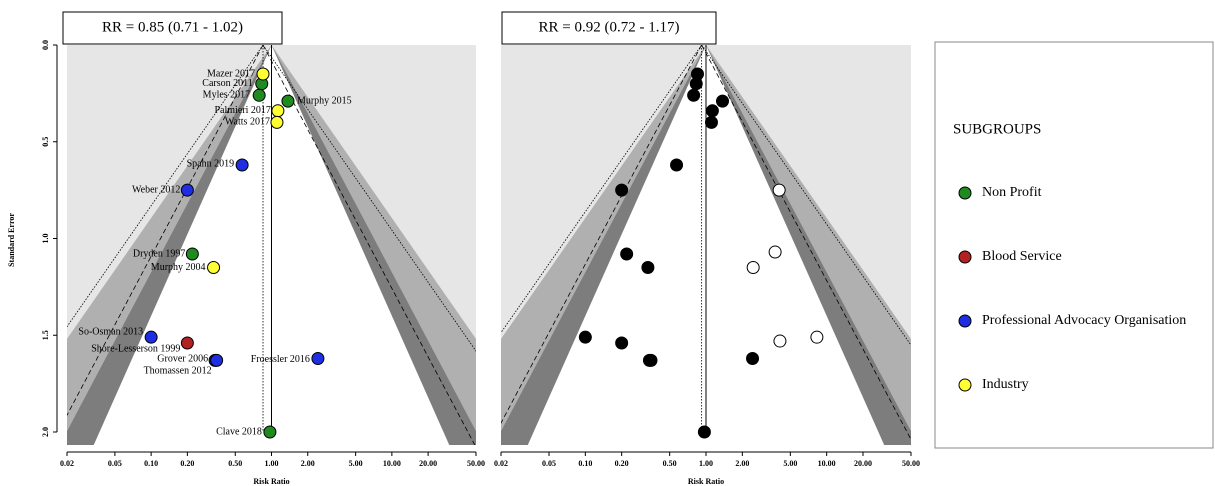  I want to click on study-label: Carson 2011, so click(227, 83).